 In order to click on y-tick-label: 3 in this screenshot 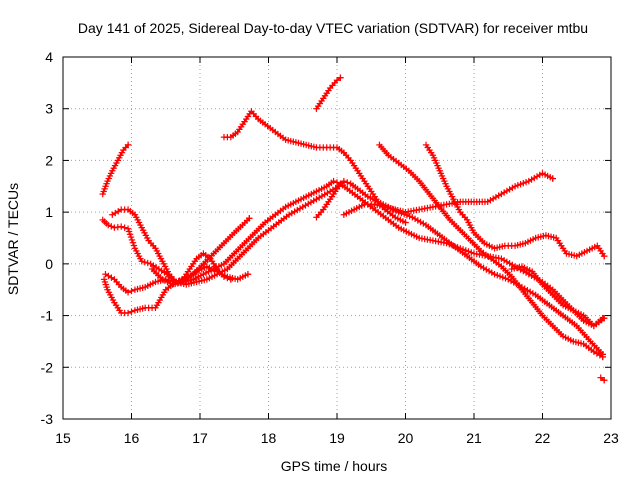, I will do `click(49, 109)`.